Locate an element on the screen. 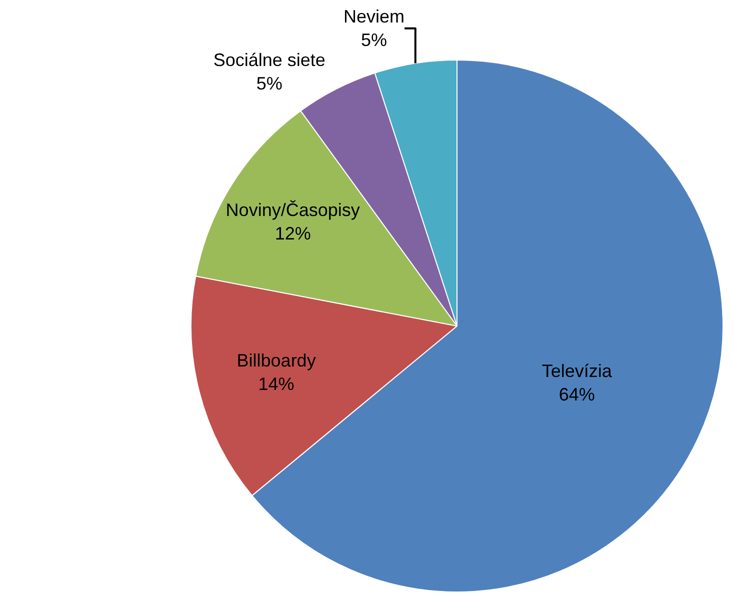 The image size is (734, 602). slice-label: Sociálne siete is located at coordinates (269, 60).